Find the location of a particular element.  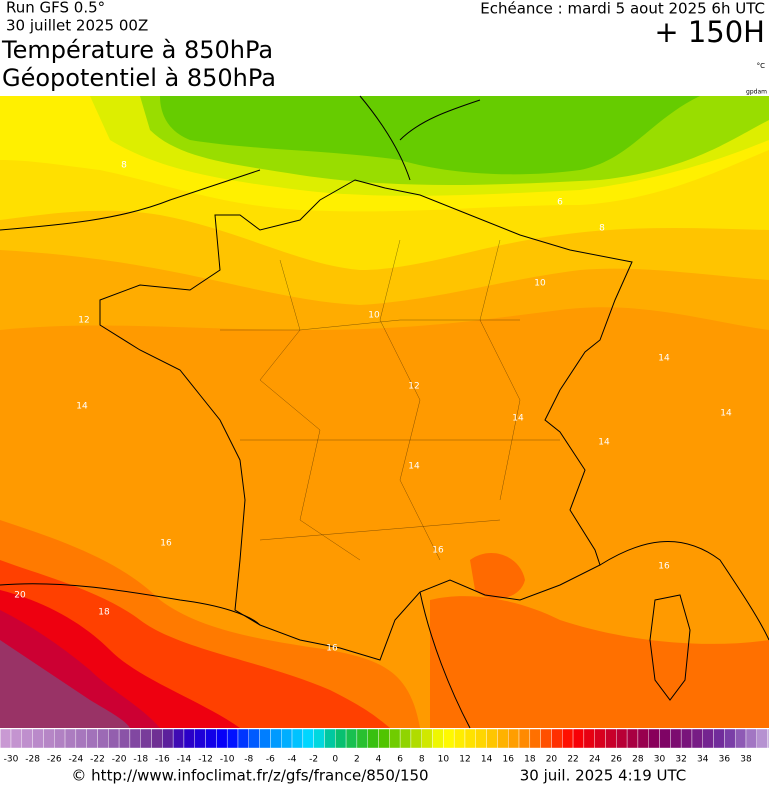

scale-label: -18 is located at coordinates (140, 760).